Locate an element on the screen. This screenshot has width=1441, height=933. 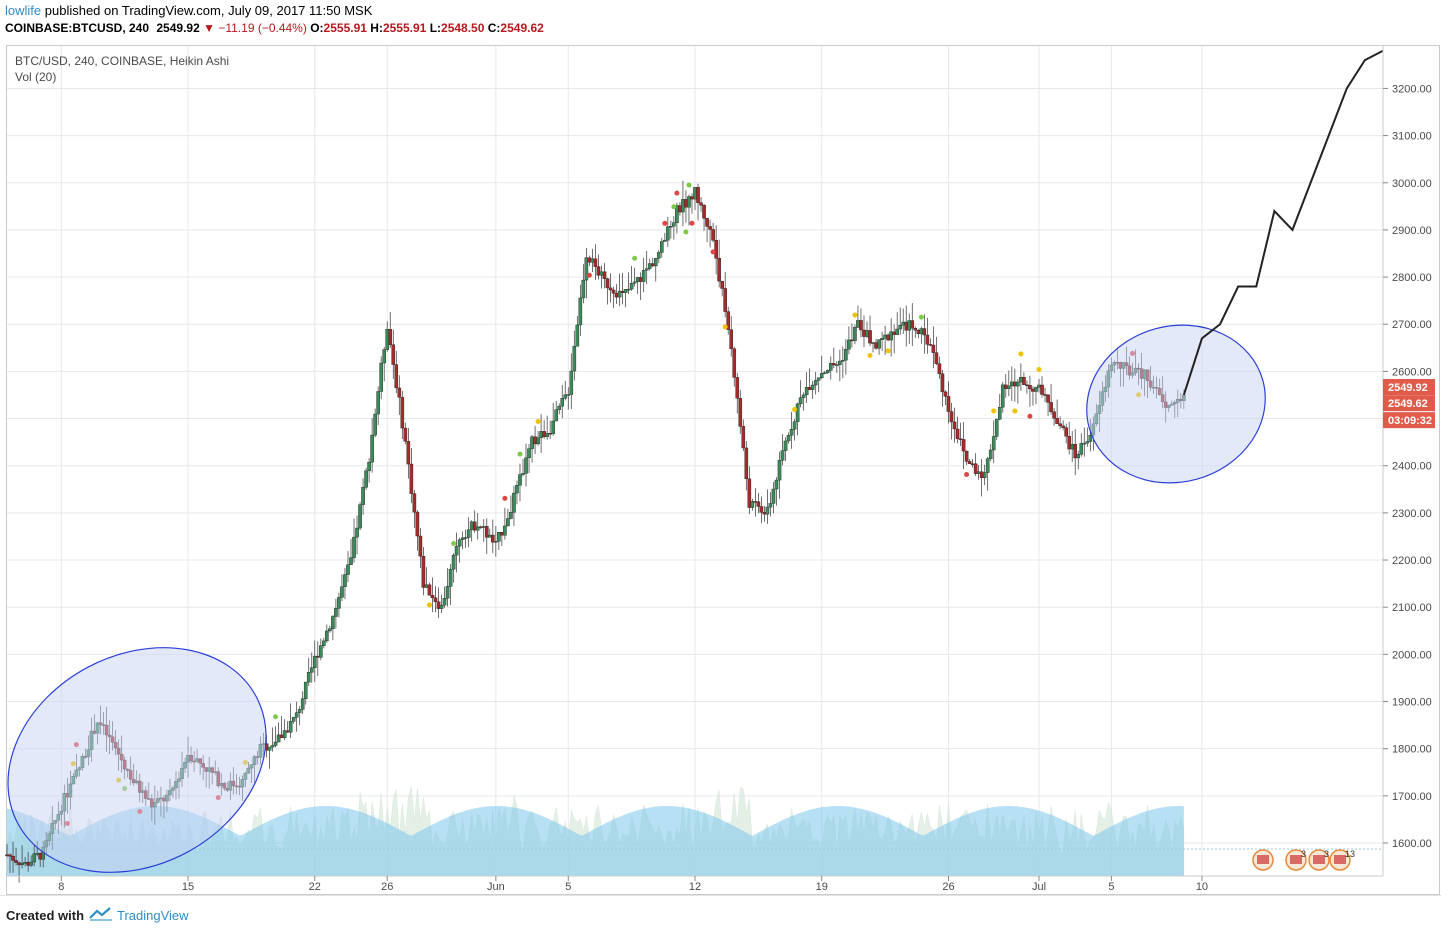
price-tick-label: 3100.00 is located at coordinates (1412, 137).